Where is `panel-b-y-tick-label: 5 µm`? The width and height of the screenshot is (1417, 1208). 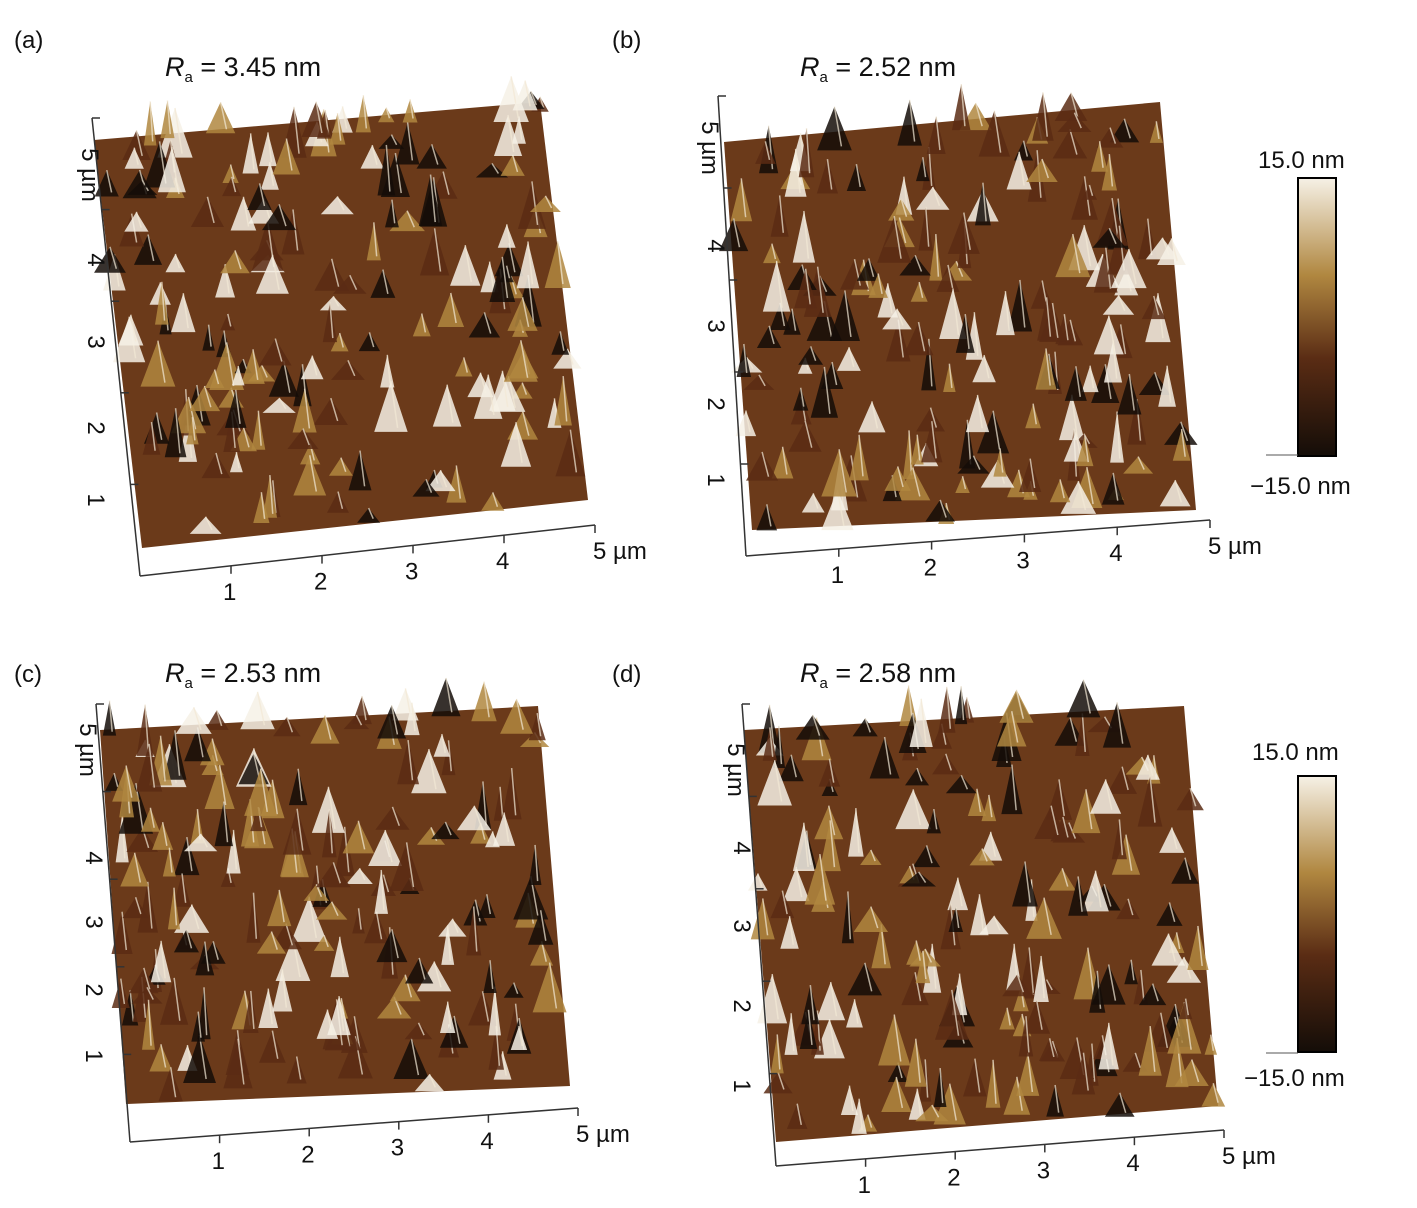 panel-b-y-tick-label: 5 µm is located at coordinates (709, 148).